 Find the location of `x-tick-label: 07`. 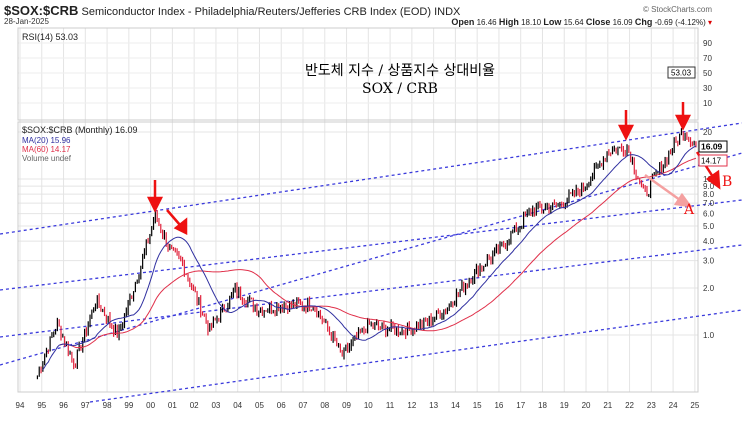

x-tick-label: 07 is located at coordinates (303, 405).